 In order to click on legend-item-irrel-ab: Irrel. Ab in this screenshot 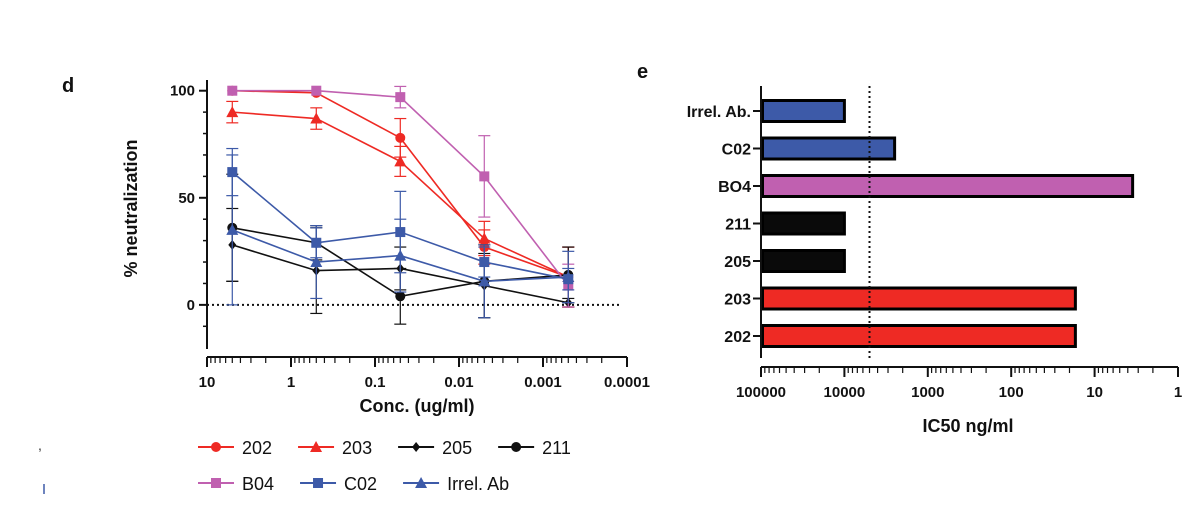, I will do `click(456, 484)`.